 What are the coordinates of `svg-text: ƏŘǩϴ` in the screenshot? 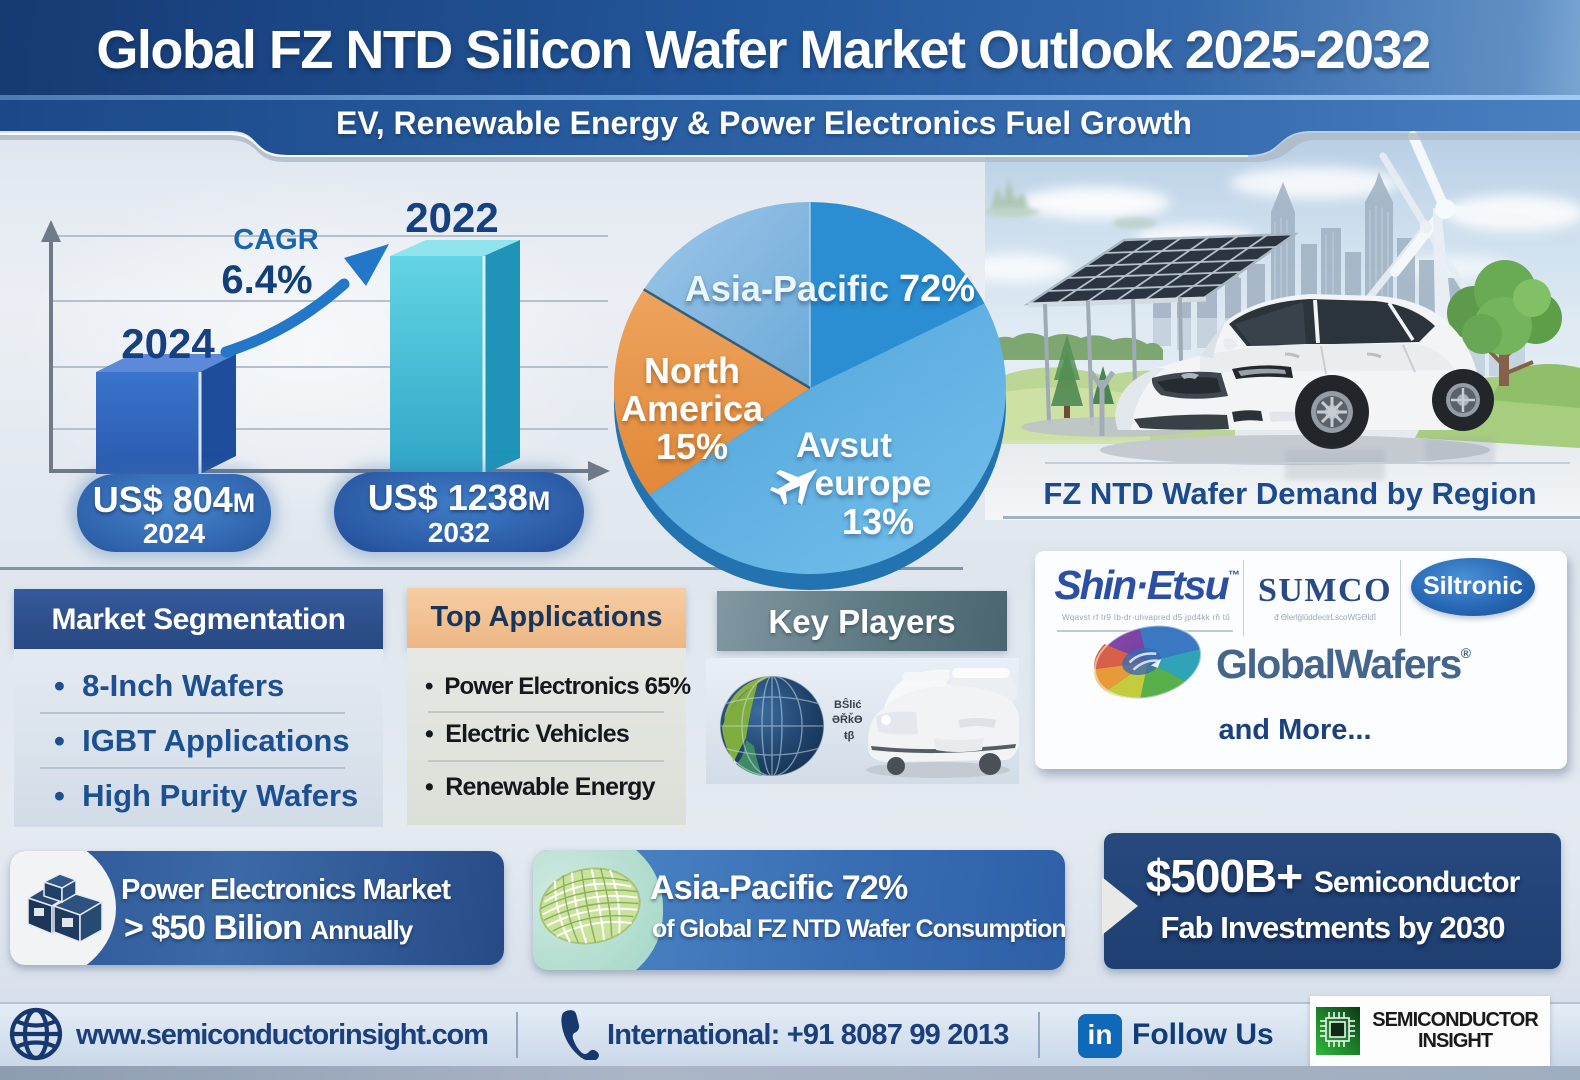 It's located at (847, 719).